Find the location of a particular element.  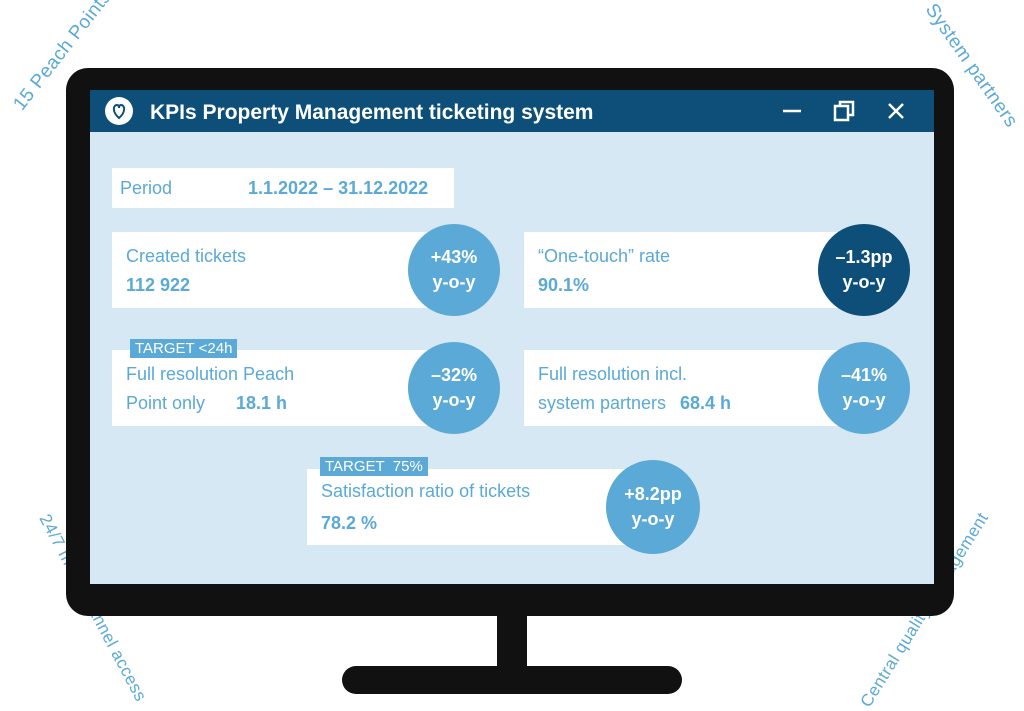

created-tickets-card: Created tickets 112 922 is located at coordinates (277, 270).